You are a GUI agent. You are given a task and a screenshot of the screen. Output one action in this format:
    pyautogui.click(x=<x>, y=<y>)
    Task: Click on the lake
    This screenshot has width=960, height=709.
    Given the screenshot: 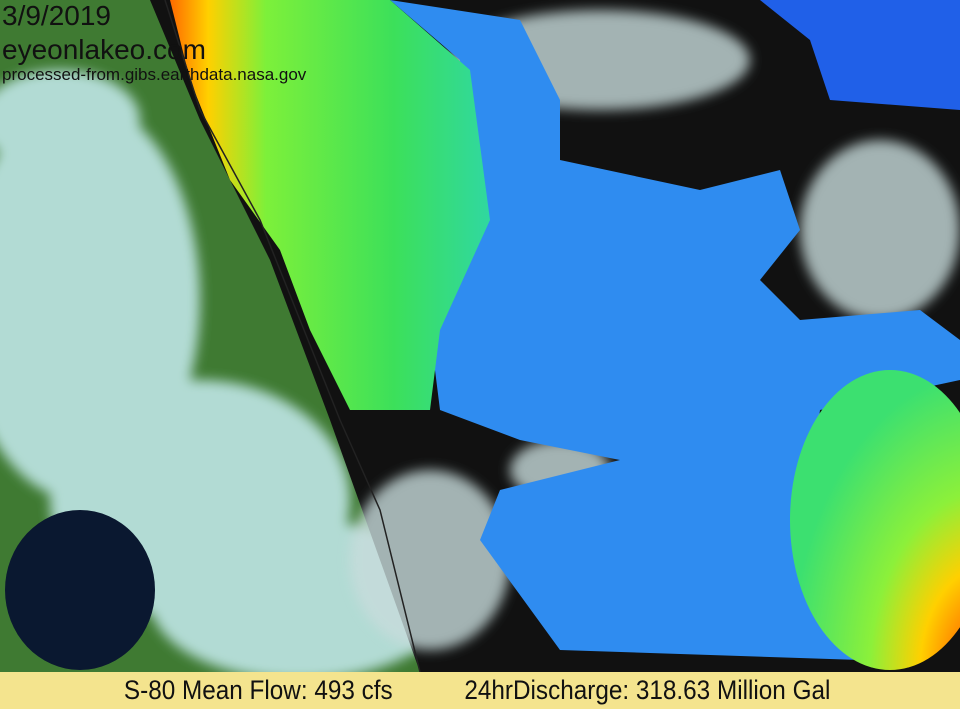 What is the action you would take?
    pyautogui.click(x=80, y=590)
    